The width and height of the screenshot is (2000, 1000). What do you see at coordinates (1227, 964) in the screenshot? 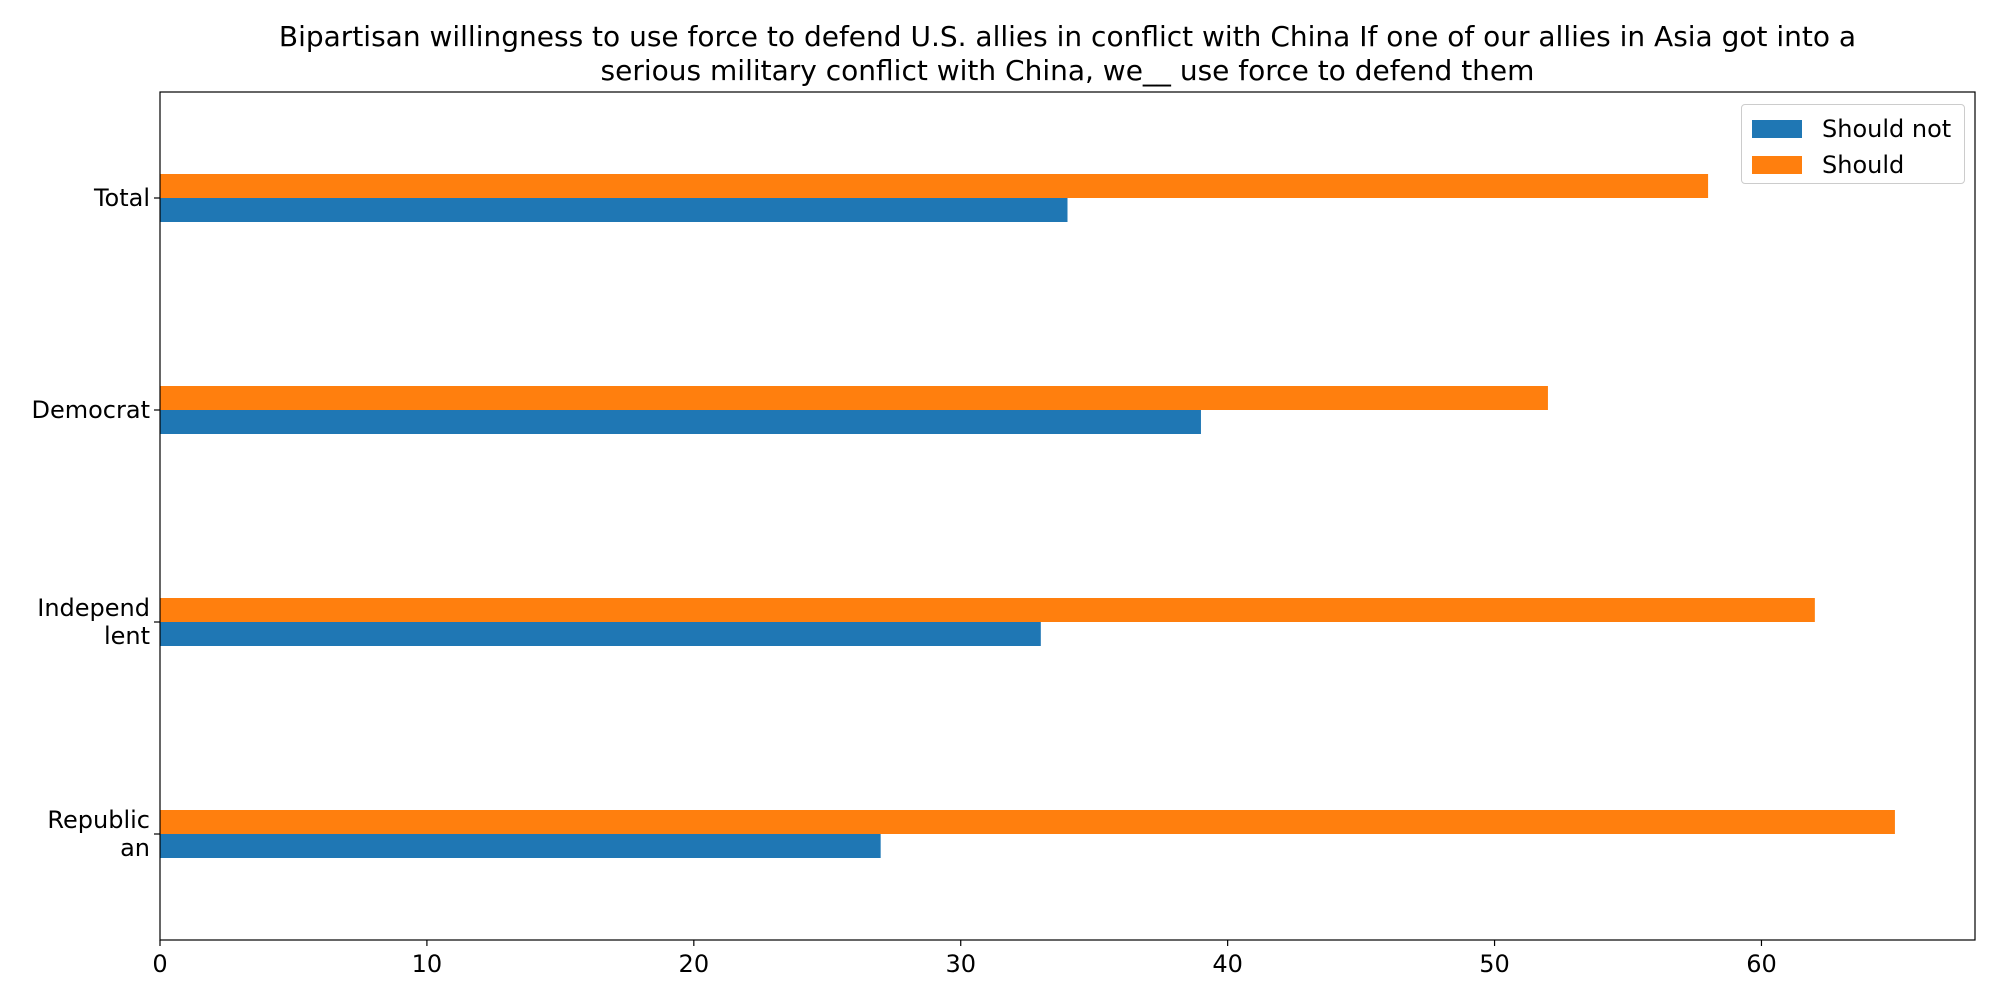
I see `x-tick-label-40: 40` at bounding box center [1227, 964].